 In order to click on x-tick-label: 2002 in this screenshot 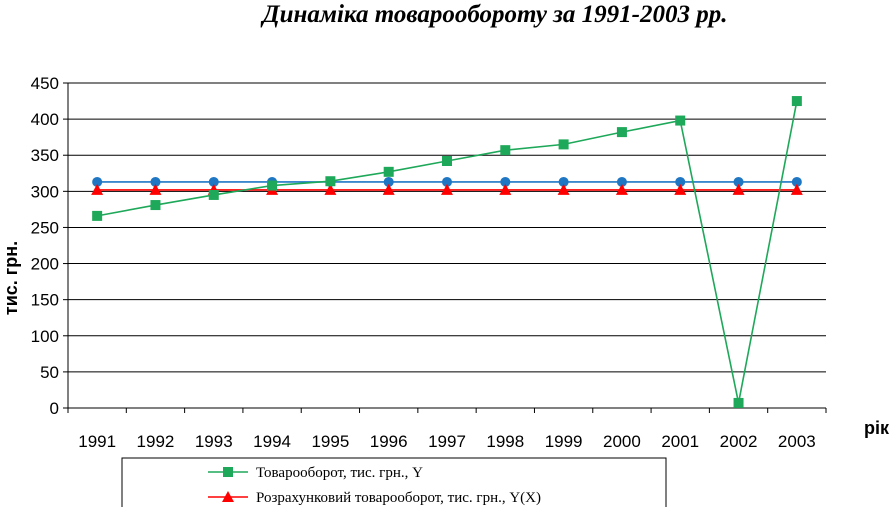, I will do `click(739, 441)`.